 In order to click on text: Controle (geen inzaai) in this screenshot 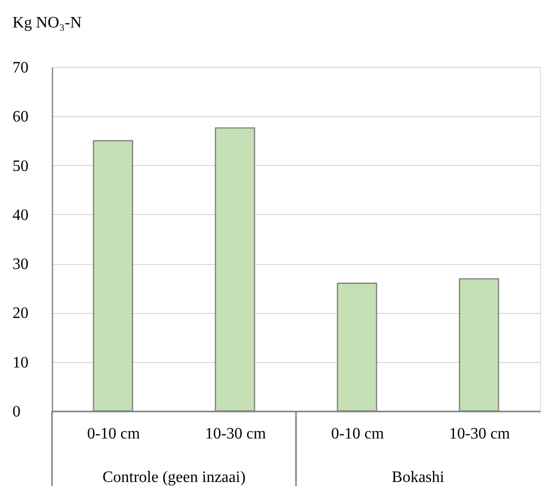, I will do `click(174, 477)`.